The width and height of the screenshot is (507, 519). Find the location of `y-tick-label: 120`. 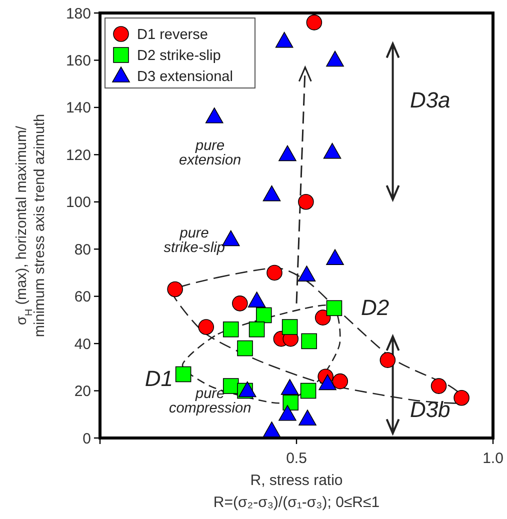

y-tick-label: 120 is located at coordinates (78, 155).